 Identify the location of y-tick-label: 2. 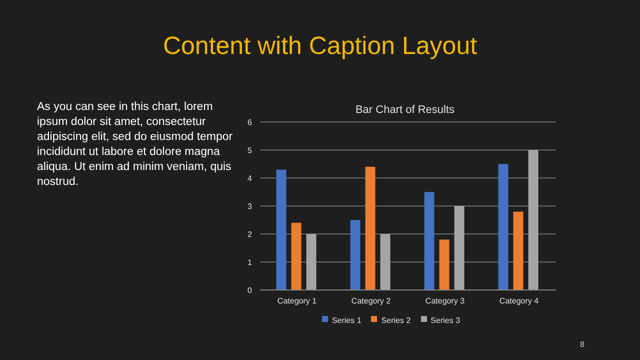
(250, 234).